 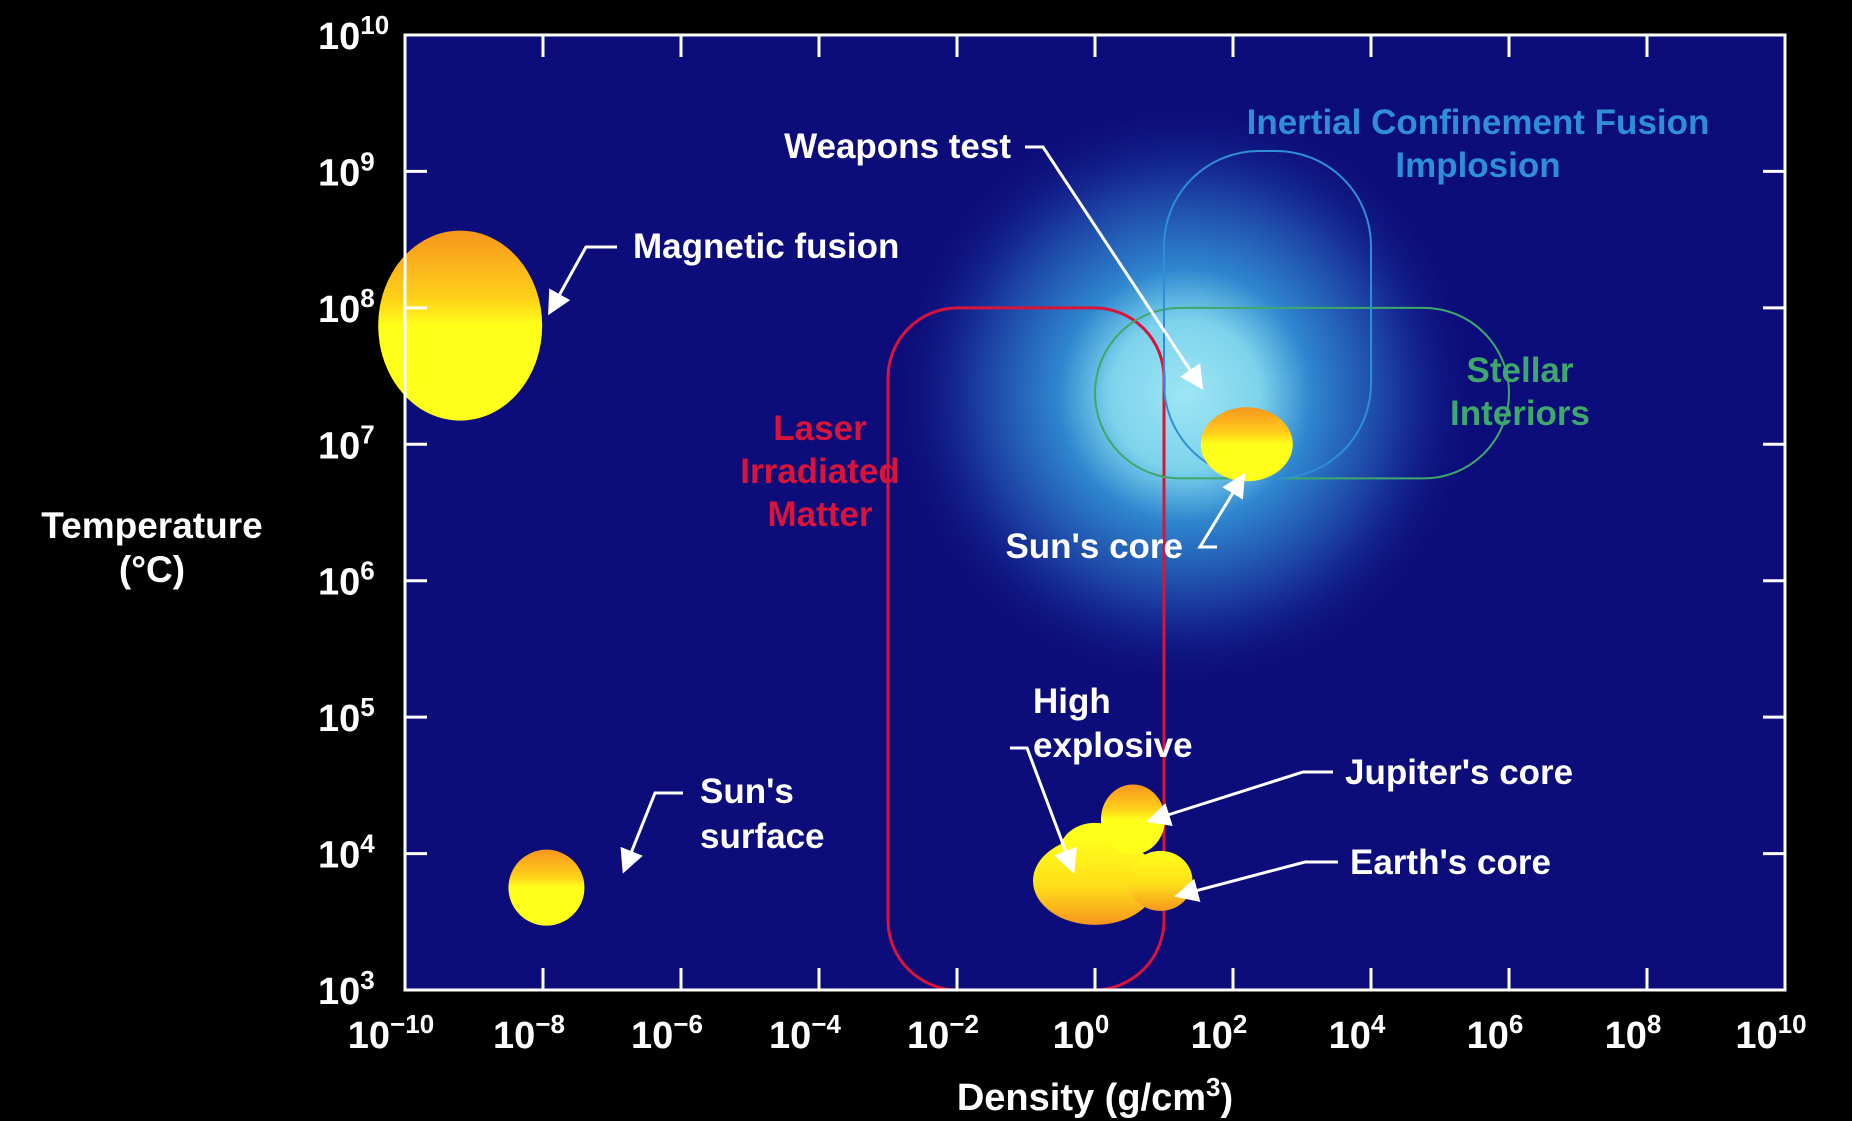 I want to click on arrow-sun-surface, so click(x=651, y=832).